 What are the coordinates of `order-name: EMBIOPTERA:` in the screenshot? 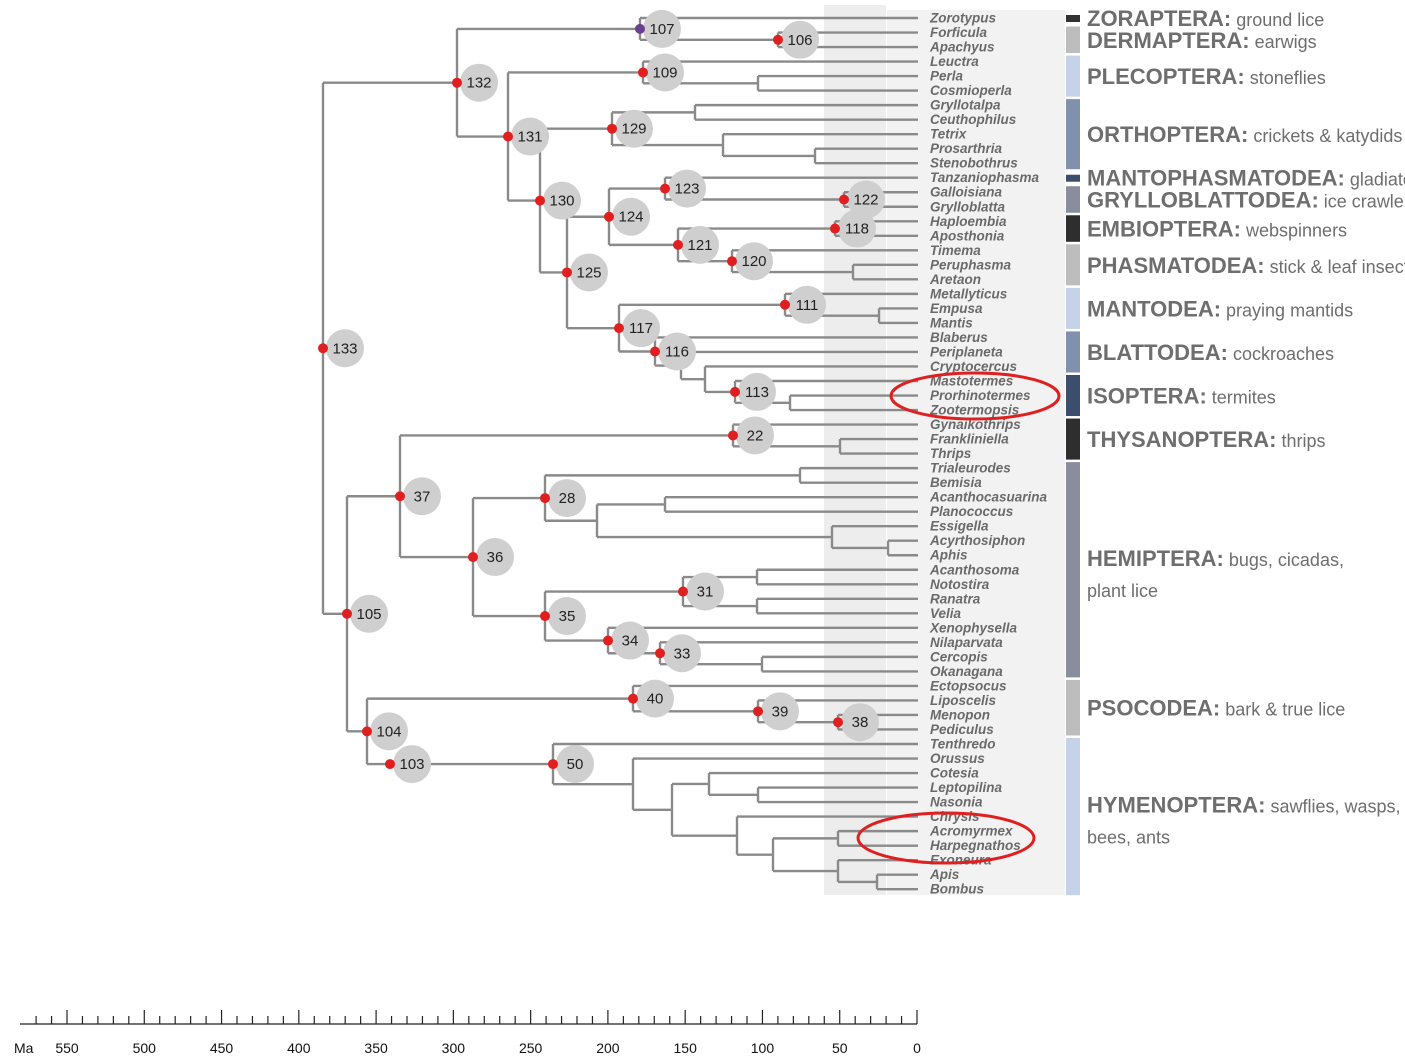 It's located at (1164, 229).